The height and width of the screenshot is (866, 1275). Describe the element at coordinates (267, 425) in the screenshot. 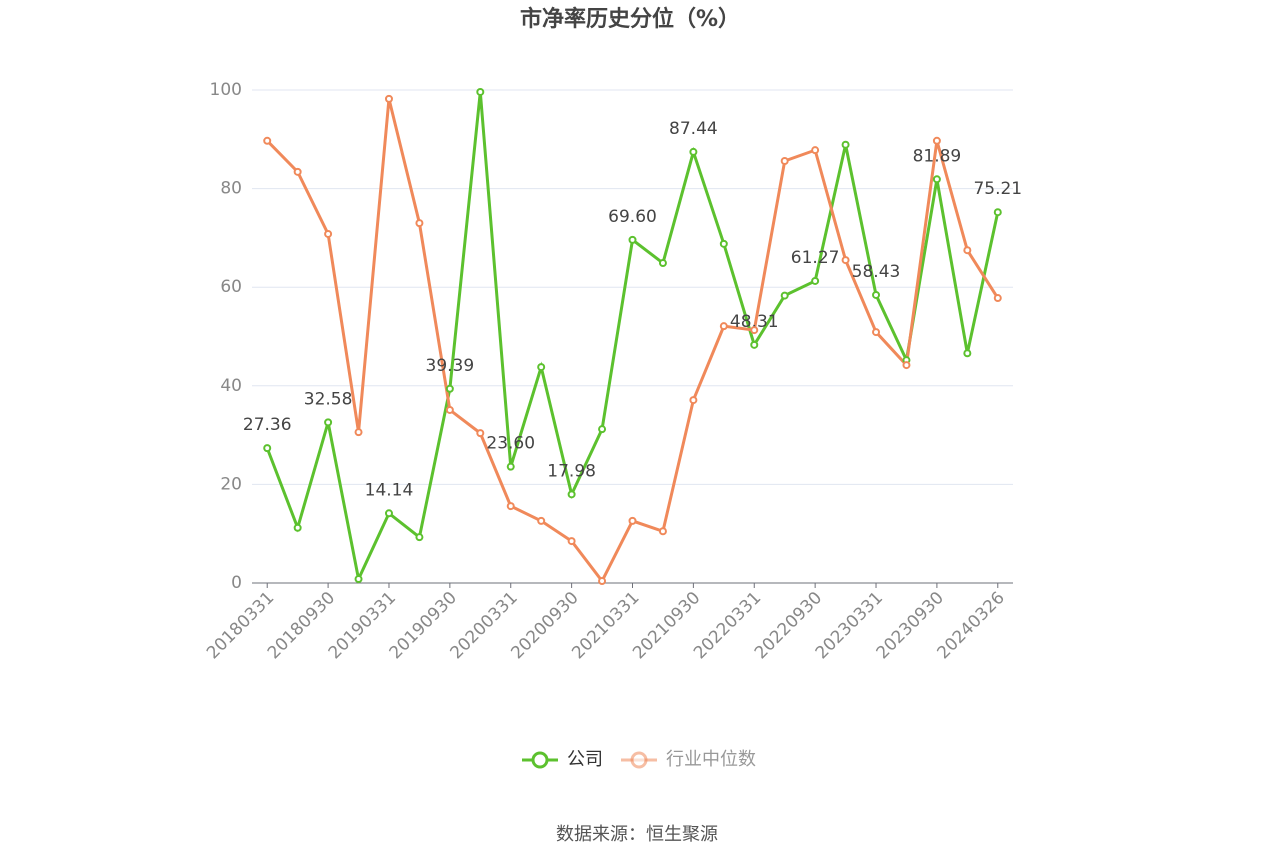

I see `data-label: 27.36` at that location.